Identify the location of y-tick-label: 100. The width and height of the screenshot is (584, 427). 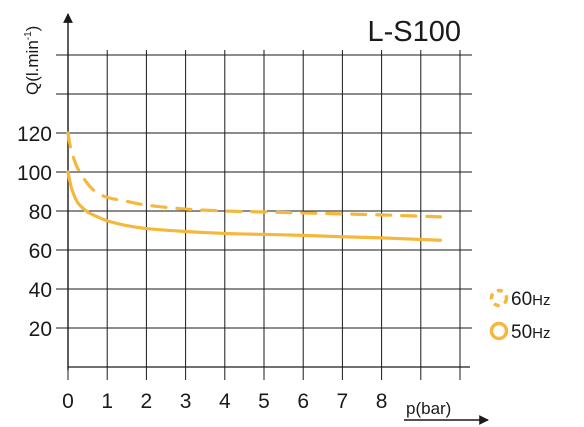
(34, 173).